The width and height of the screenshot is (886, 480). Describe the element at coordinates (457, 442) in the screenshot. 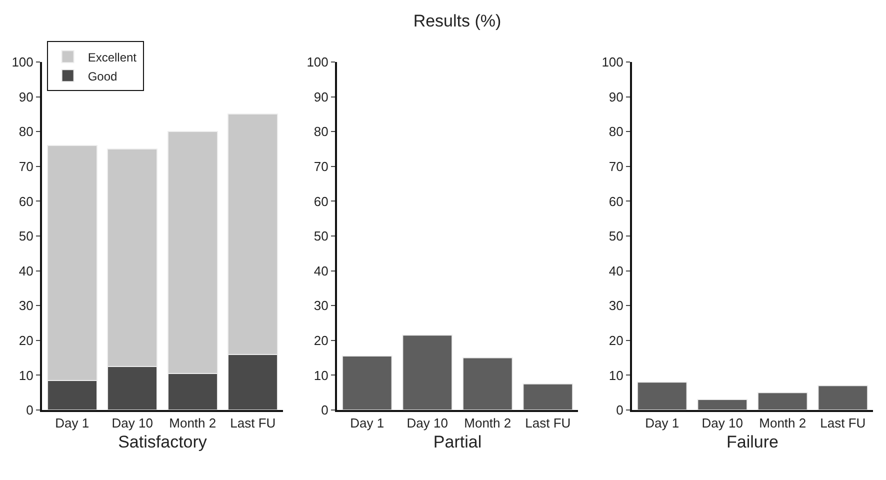

I see `x-axis-title: Partial` at that location.